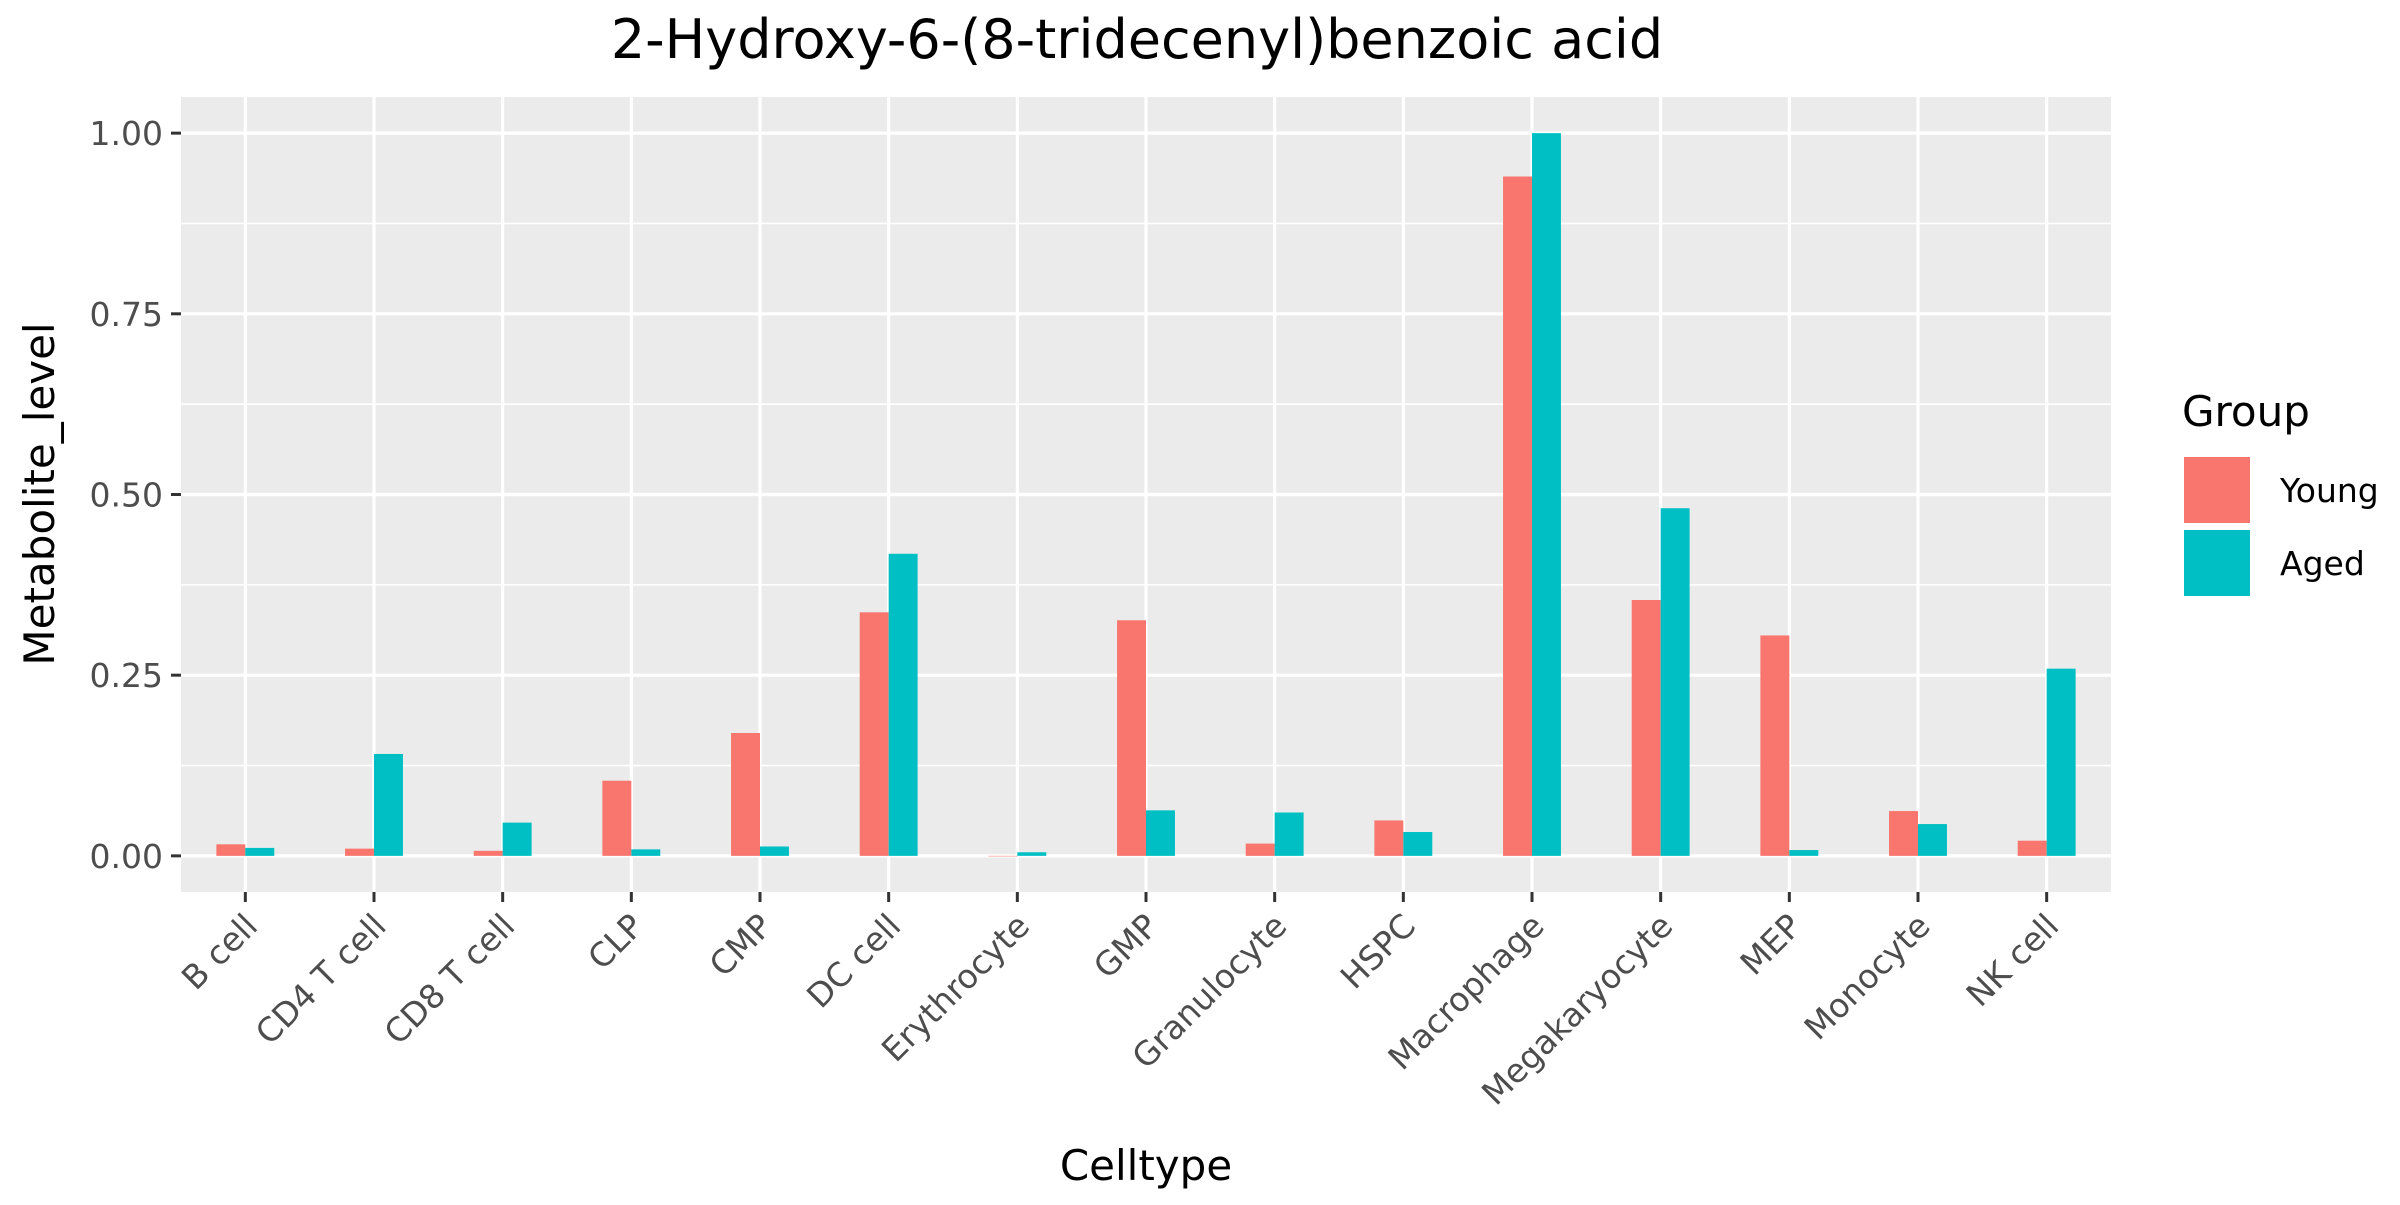 This screenshot has width=2400, height=1205. What do you see at coordinates (617, 818) in the screenshot?
I see `bar-young-clp` at bounding box center [617, 818].